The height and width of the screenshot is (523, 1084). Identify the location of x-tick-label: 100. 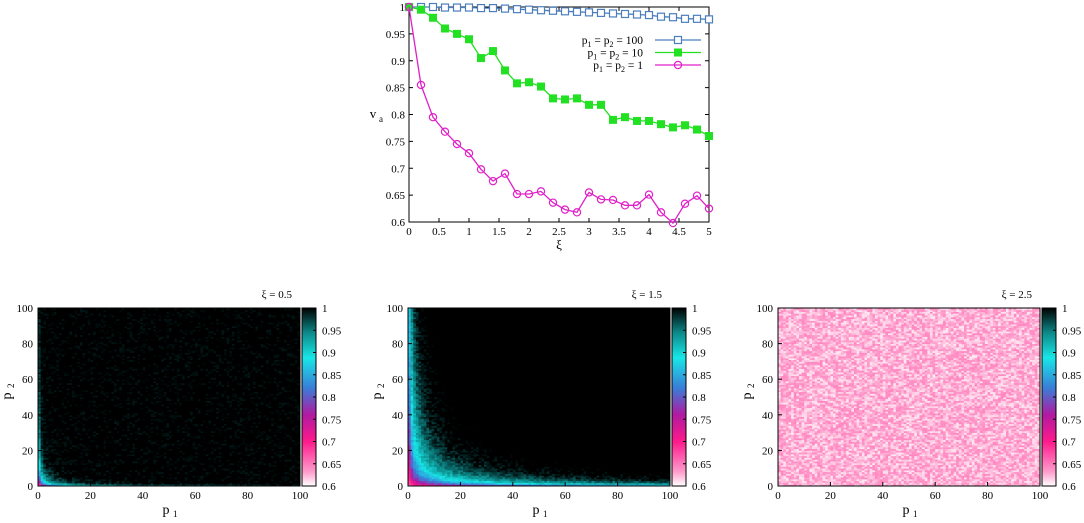
(300, 496).